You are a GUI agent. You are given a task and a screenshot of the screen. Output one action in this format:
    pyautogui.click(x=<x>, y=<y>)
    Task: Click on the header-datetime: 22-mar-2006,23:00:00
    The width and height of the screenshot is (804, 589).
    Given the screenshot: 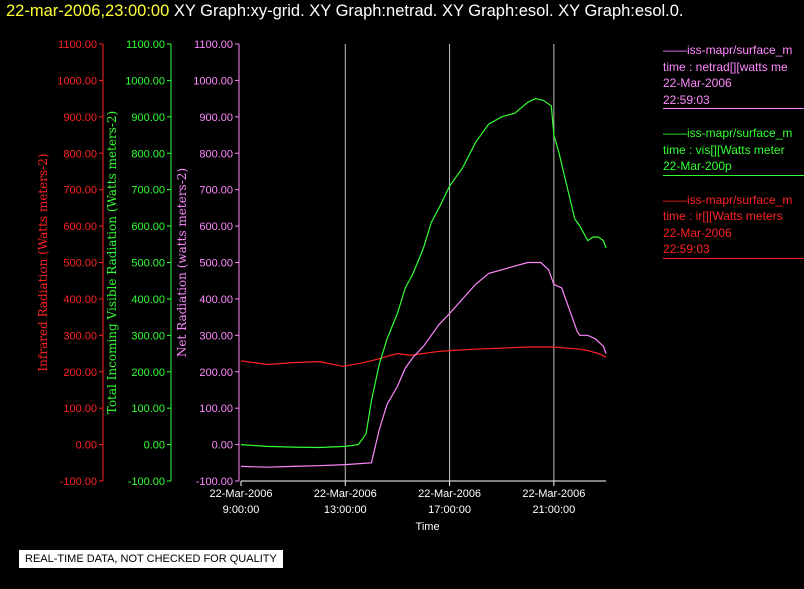 What is the action you would take?
    pyautogui.click(x=88, y=11)
    